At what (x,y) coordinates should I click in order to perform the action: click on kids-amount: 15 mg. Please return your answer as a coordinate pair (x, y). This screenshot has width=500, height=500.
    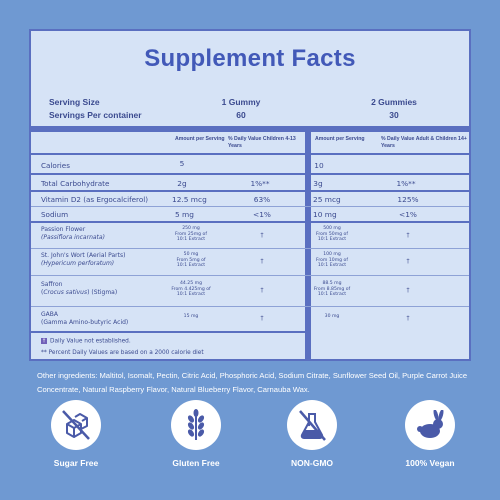
    Looking at the image, I should click on (191, 316).